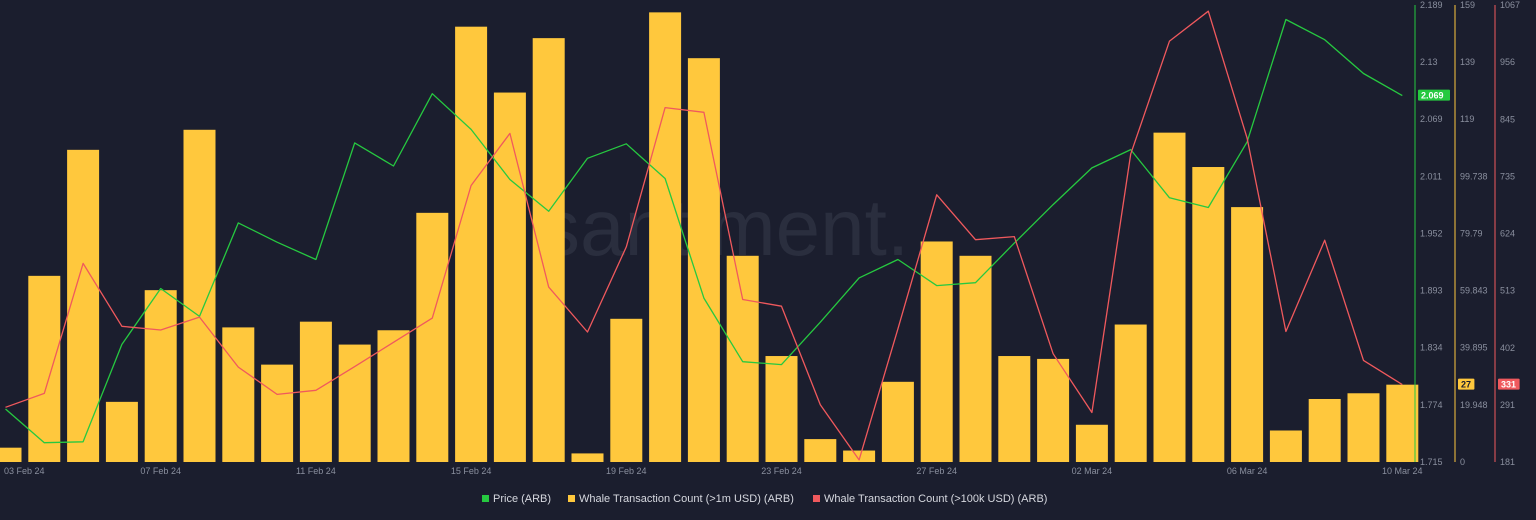 The width and height of the screenshot is (1536, 520). Describe the element at coordinates (1431, 234) in the screenshot. I see `y-tick-label: 1.952` at that location.